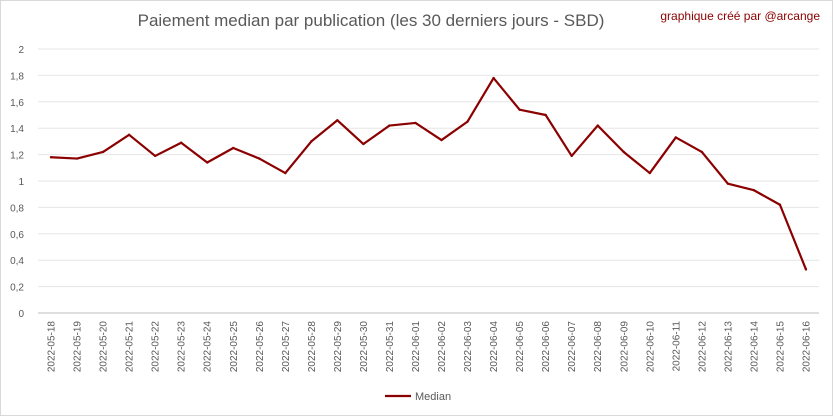 The height and width of the screenshot is (416, 833). What do you see at coordinates (312, 347) in the screenshot?
I see `x-tick-label: 2022-05-28` at bounding box center [312, 347].